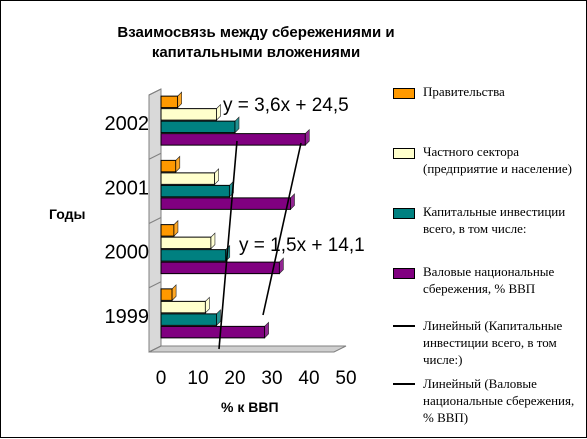 The width and height of the screenshot is (587, 439). Describe the element at coordinates (67, 214) in the screenshot. I see `y-axis-label: Годы` at that location.